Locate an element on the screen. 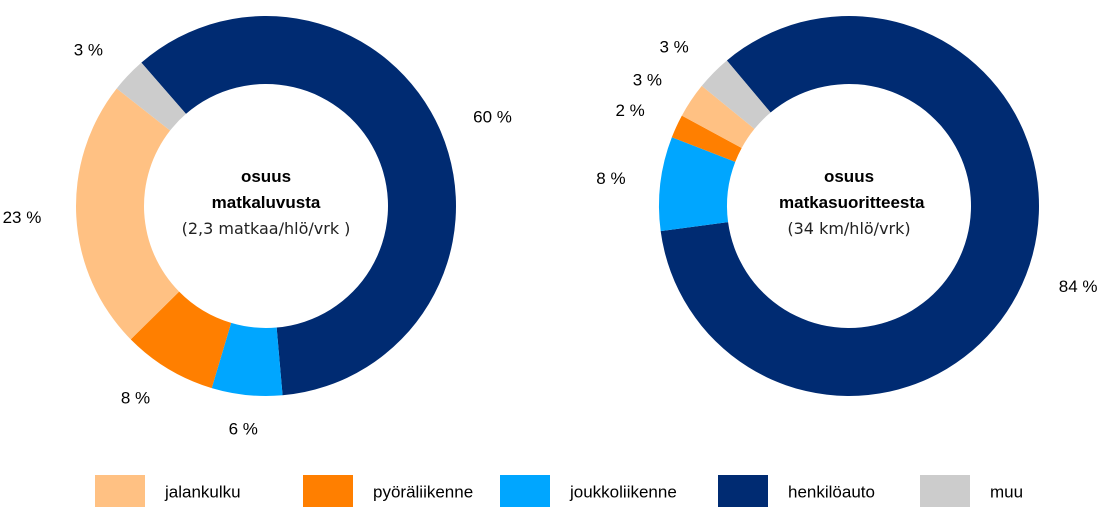 The image size is (1097, 507). legend-label: muu is located at coordinates (1006, 491).